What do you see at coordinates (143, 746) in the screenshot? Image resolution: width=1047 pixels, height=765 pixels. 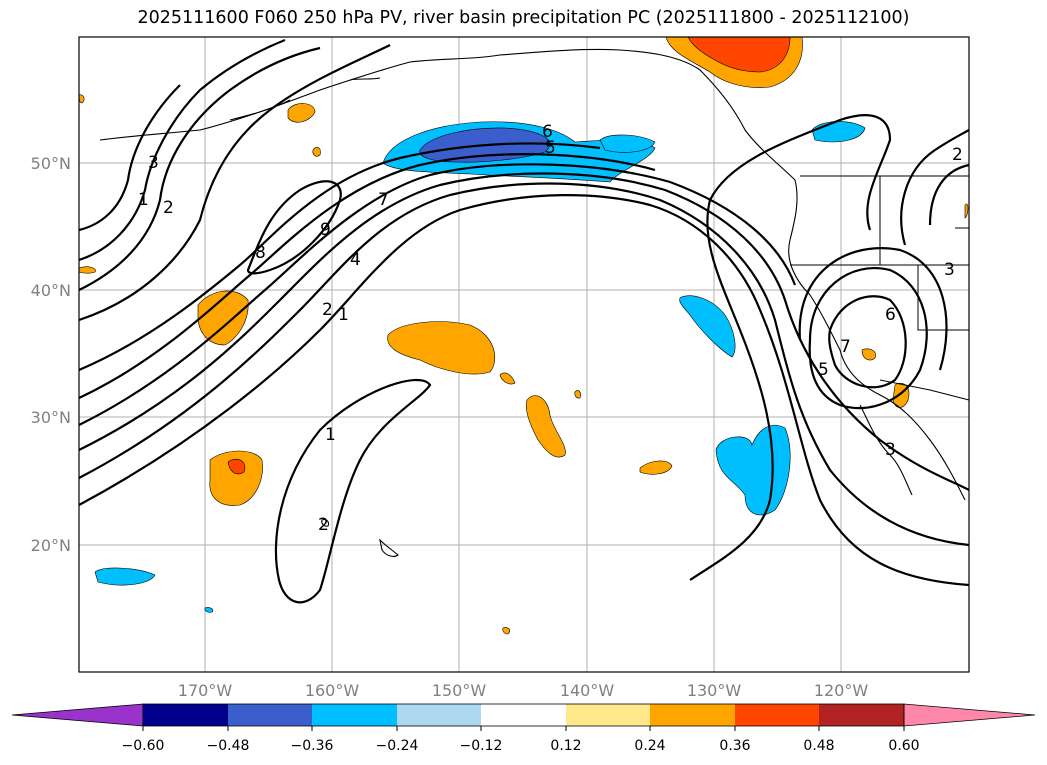 I see `colorbar-tick-label: −0.60` at bounding box center [143, 746].